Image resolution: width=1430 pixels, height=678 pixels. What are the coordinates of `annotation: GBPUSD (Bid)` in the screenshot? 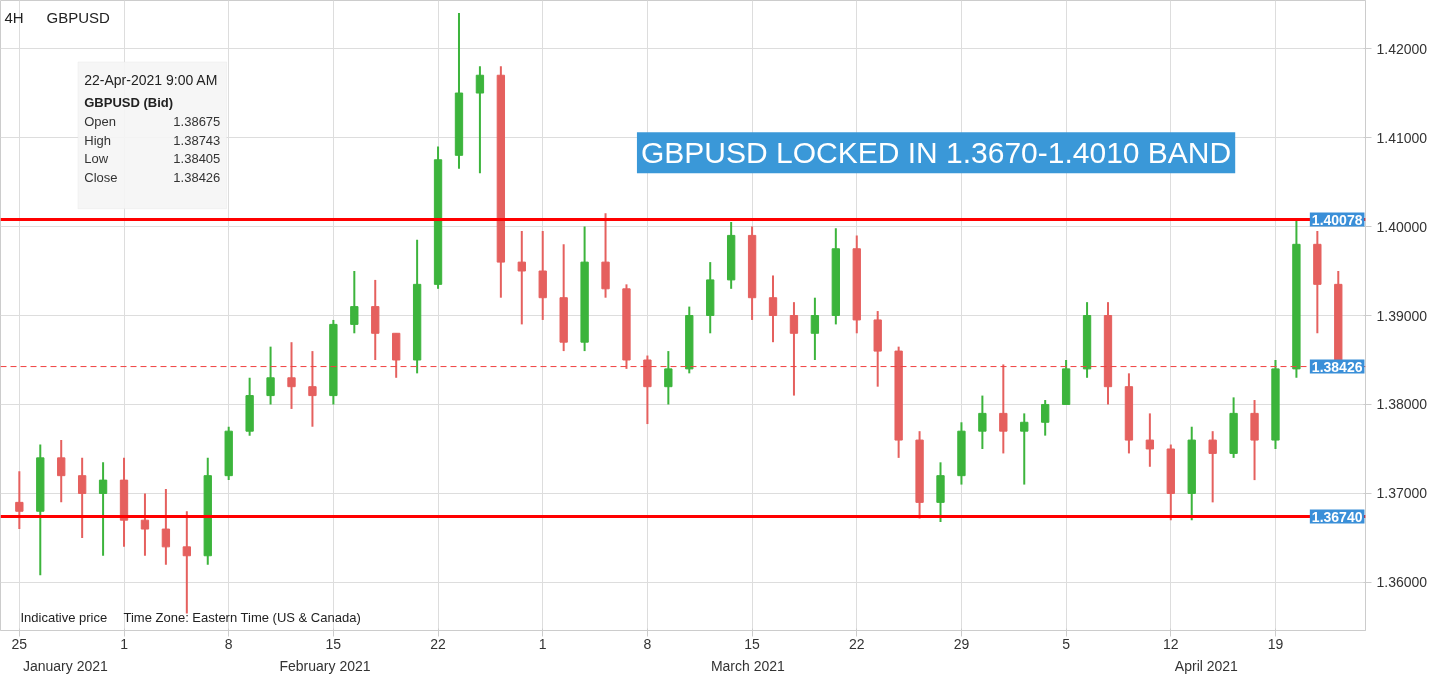 It's located at (129, 103).